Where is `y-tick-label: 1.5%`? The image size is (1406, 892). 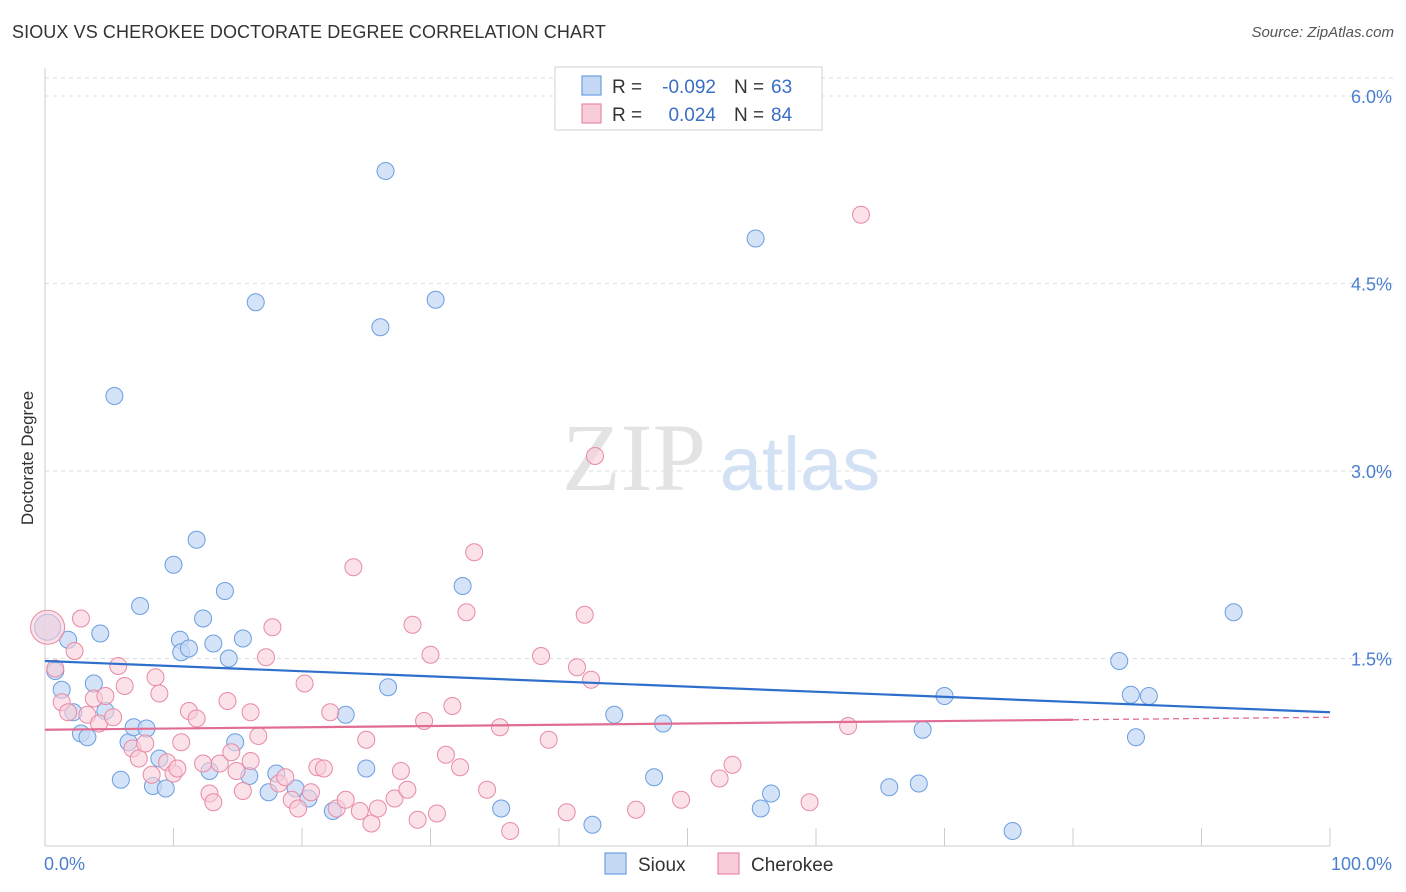 y-tick-label: 1.5% is located at coordinates (1371, 660).